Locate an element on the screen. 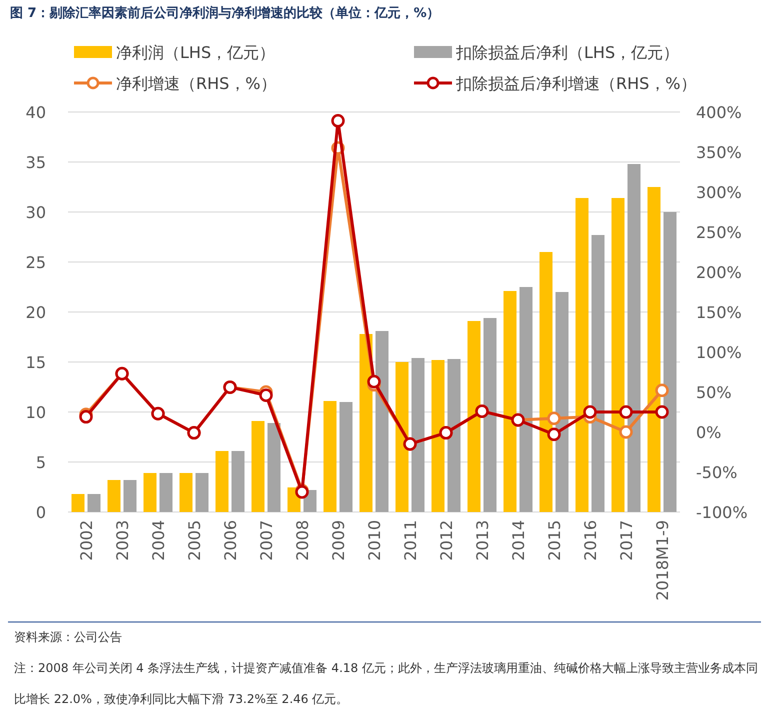  x-tick-label: 2006 is located at coordinates (230, 540).